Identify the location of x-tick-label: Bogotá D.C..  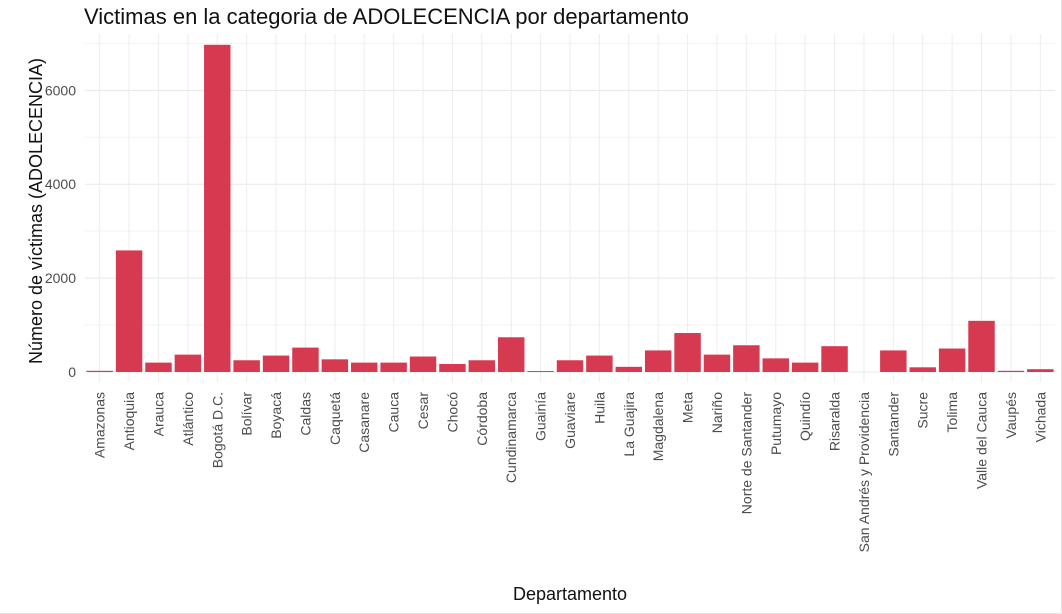
(217, 430).